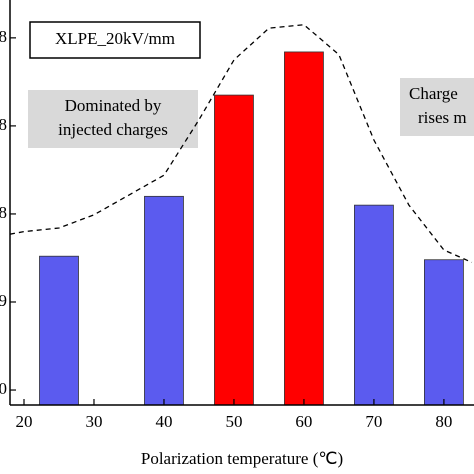 The height and width of the screenshot is (474, 474). I want to click on label-box, so click(115, 40).